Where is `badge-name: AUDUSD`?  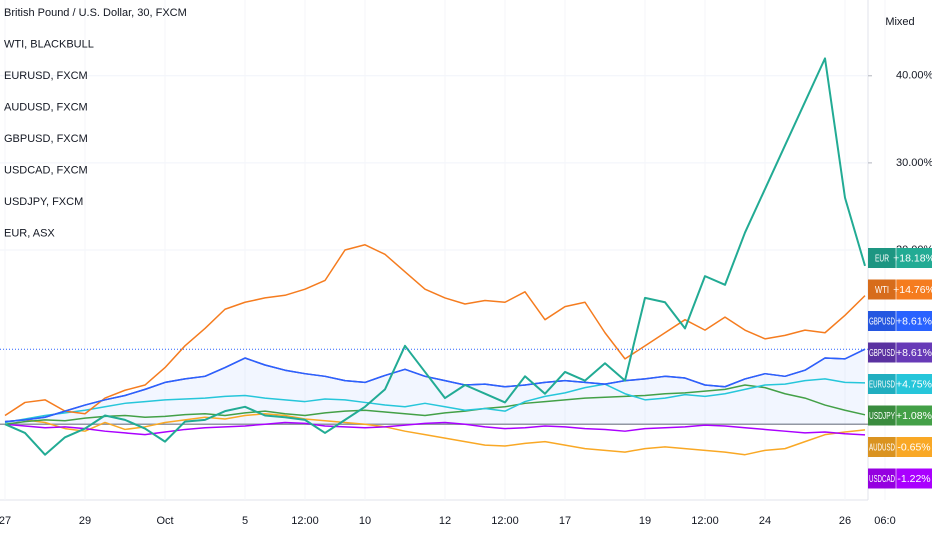 badge-name: AUDUSD is located at coordinates (882, 447).